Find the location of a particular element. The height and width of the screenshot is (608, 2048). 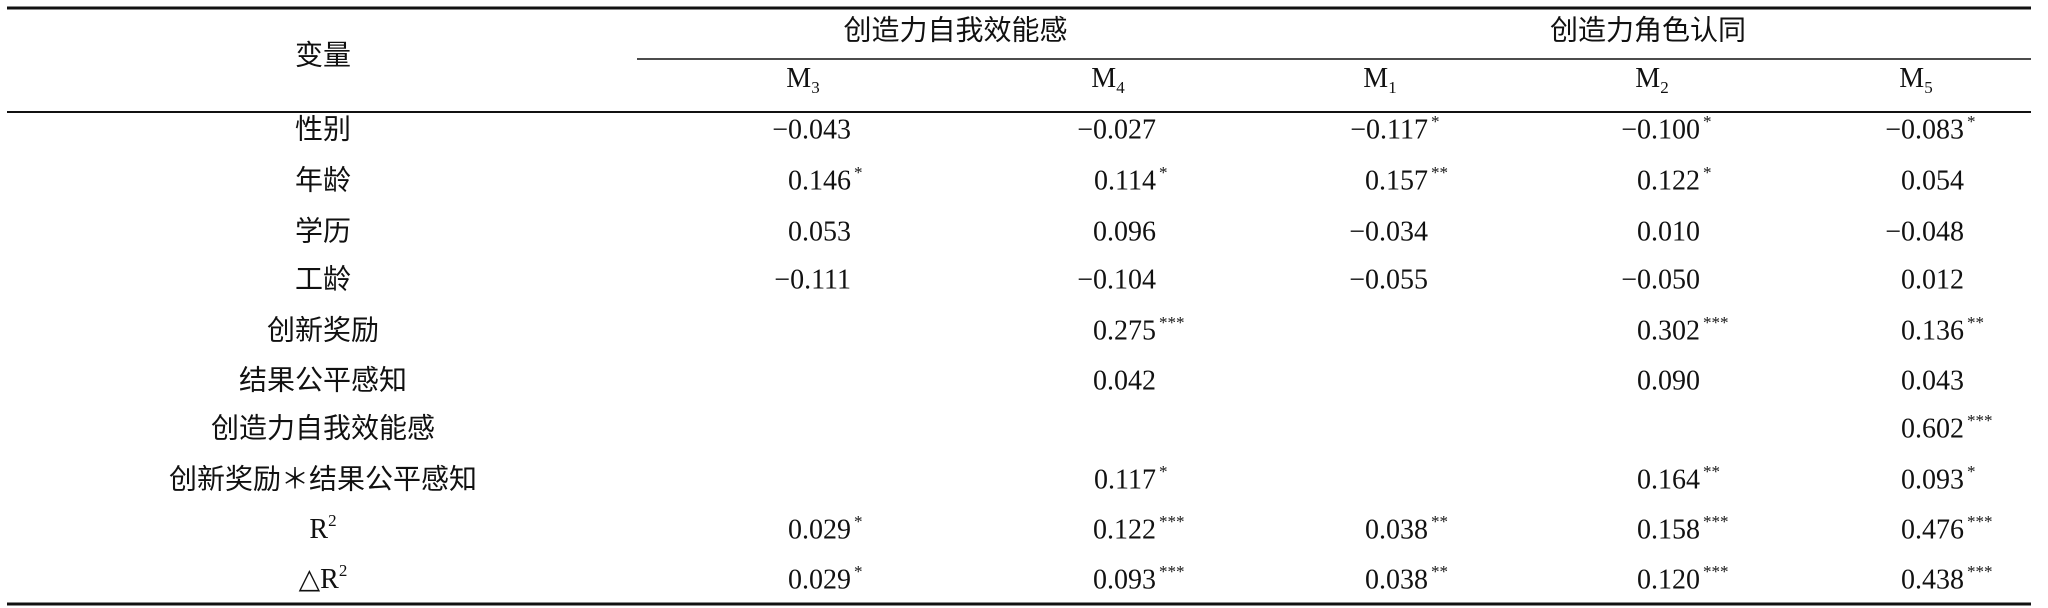

row-label-base: R is located at coordinates (318, 529).